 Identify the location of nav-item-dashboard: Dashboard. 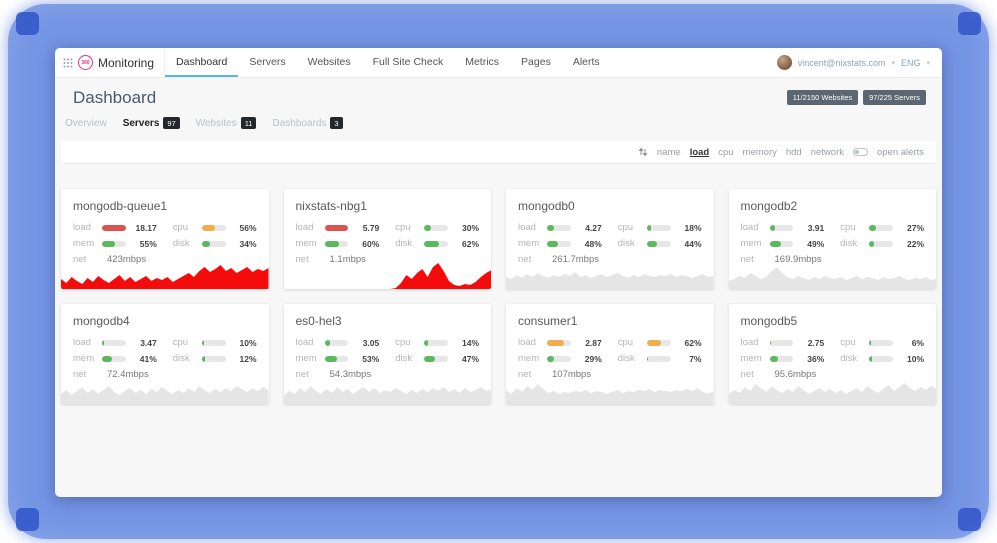
(202, 62).